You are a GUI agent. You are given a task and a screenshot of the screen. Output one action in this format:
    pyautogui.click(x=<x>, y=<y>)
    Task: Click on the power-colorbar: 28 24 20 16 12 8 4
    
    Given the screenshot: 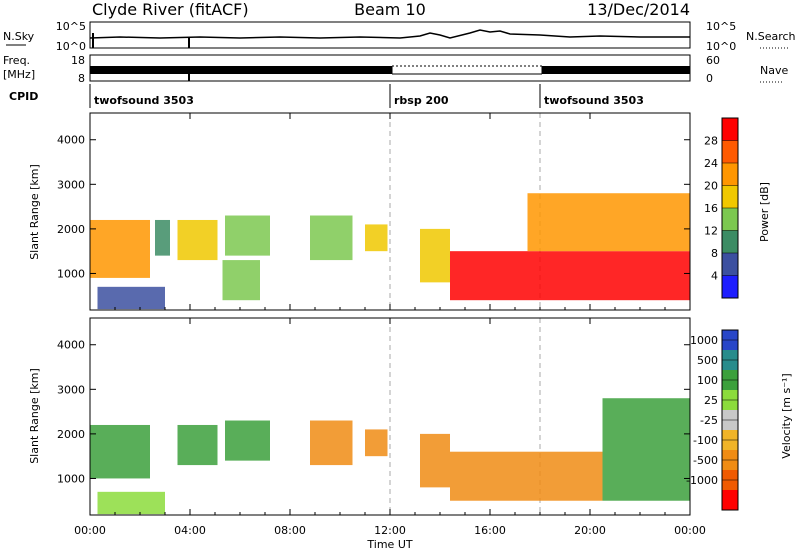 What is the action you would take?
    pyautogui.click(x=721, y=208)
    